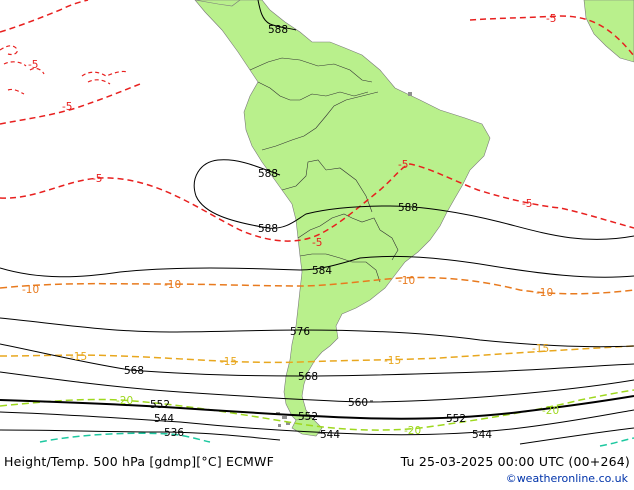 The height and width of the screenshot is (490, 634). What do you see at coordinates (413, 199) in the screenshot?
I see `contour-588-loop` at bounding box center [413, 199].